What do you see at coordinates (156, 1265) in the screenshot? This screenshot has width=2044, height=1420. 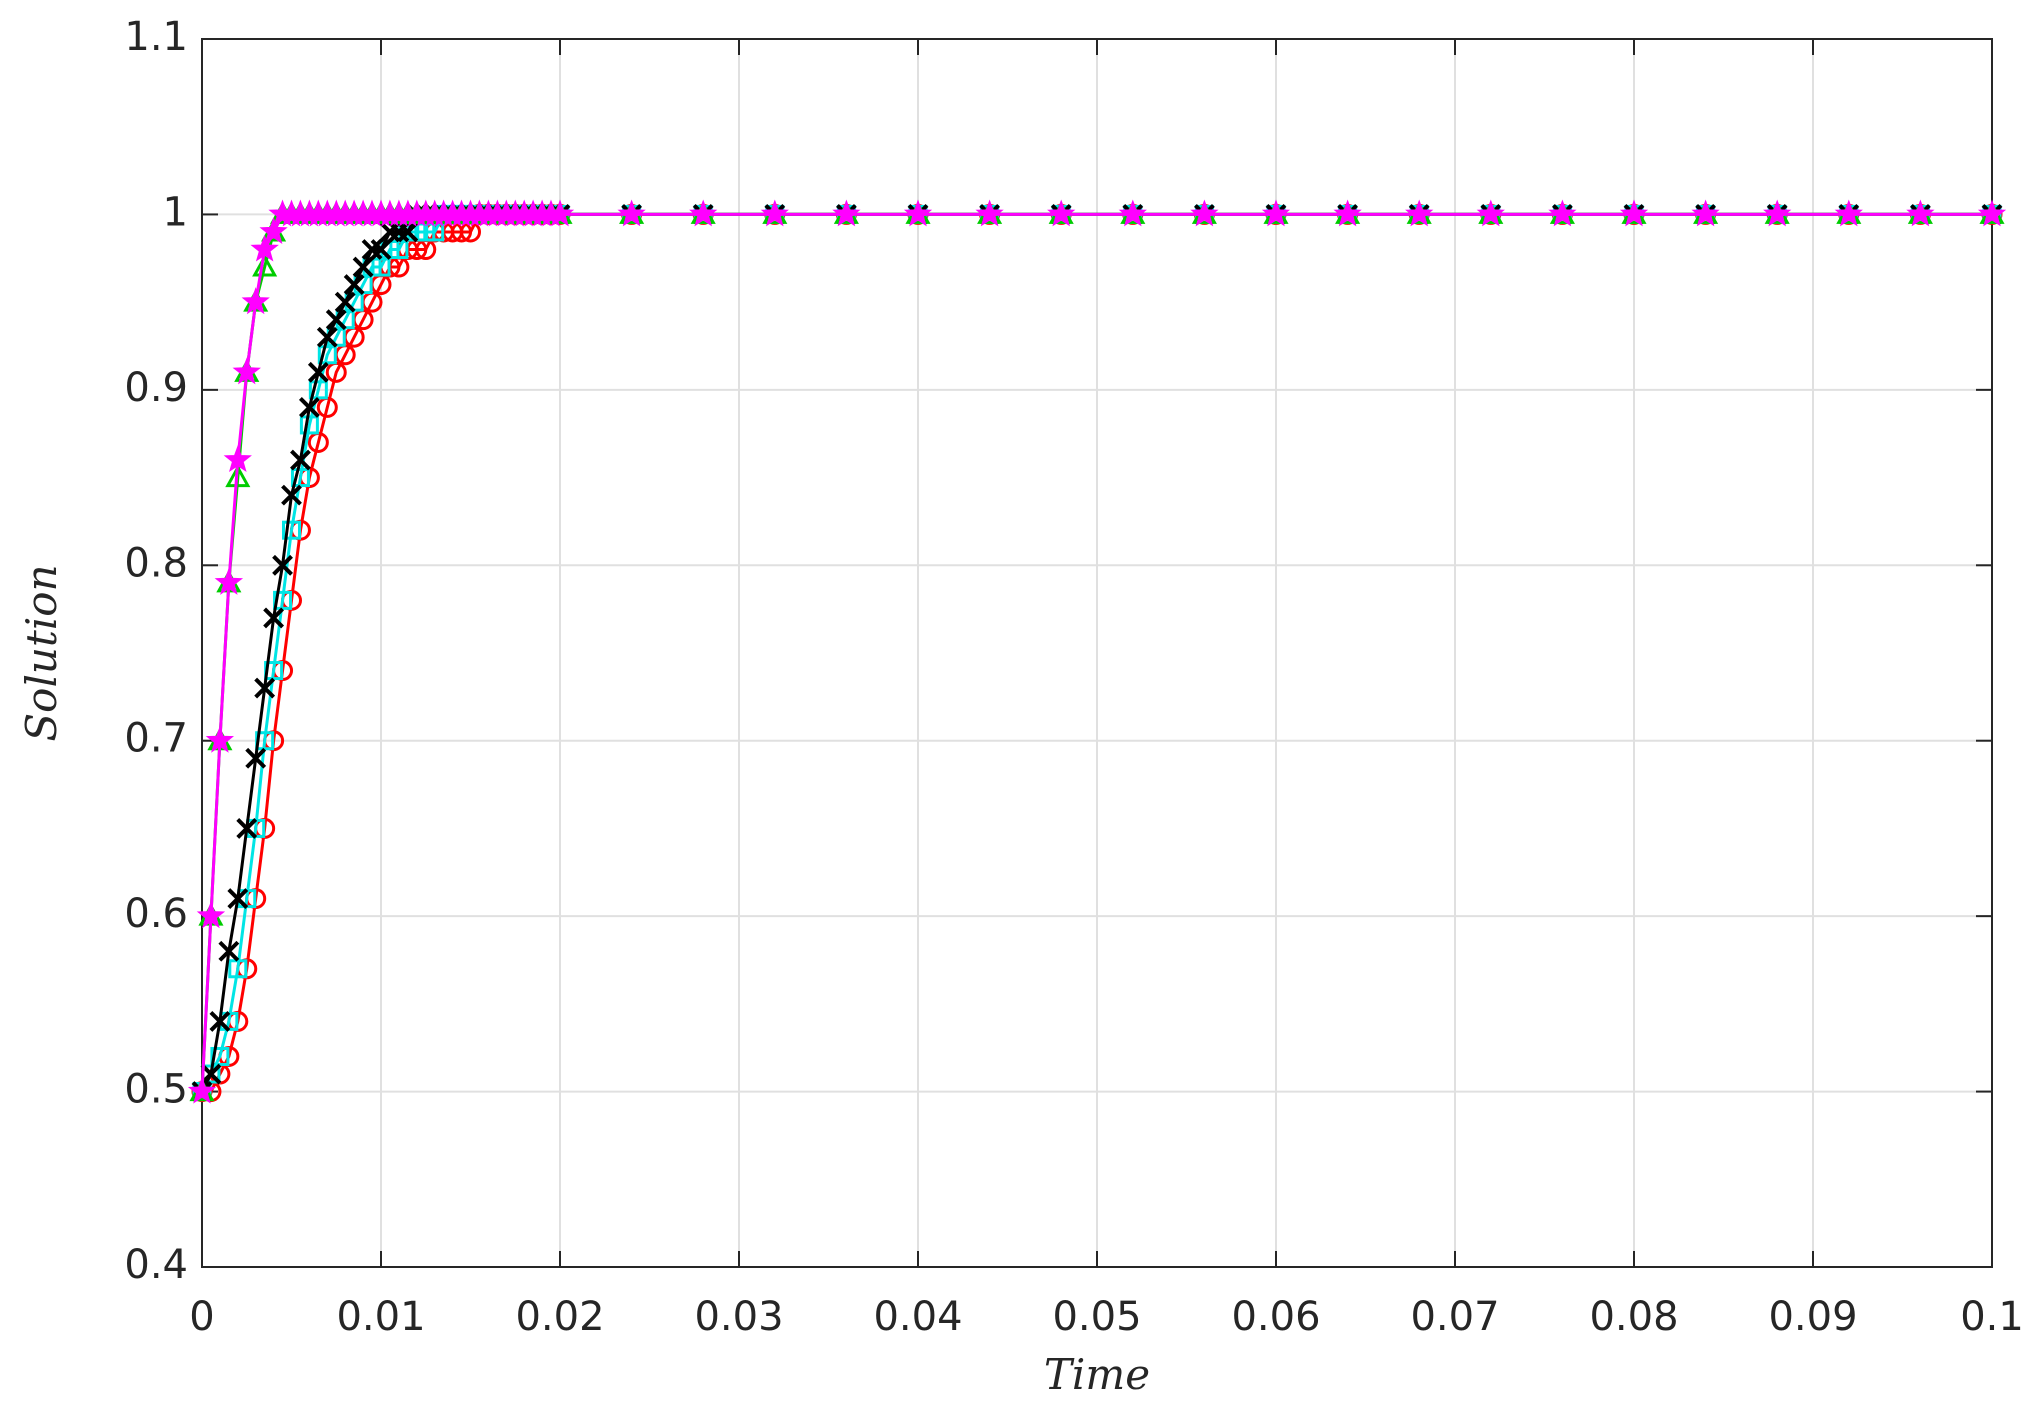 I see `y-tick-label: 0.4` at bounding box center [156, 1265].